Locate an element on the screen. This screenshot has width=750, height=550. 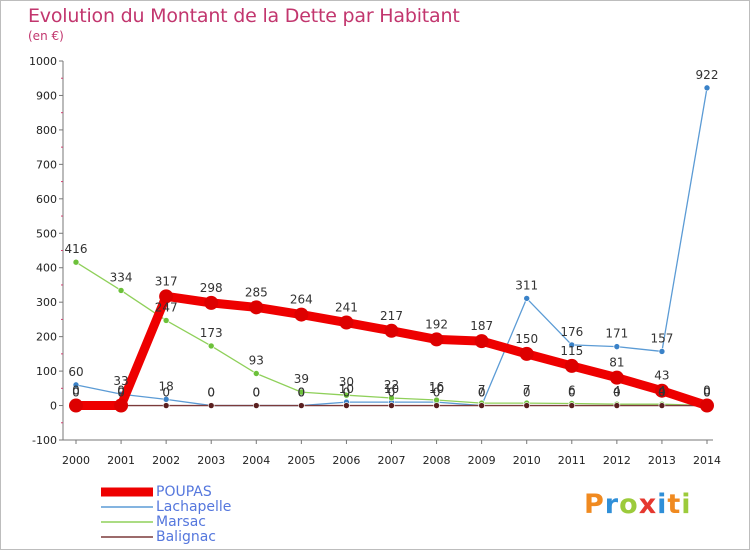
y-tick-label: 200 is located at coordinates (46, 337).